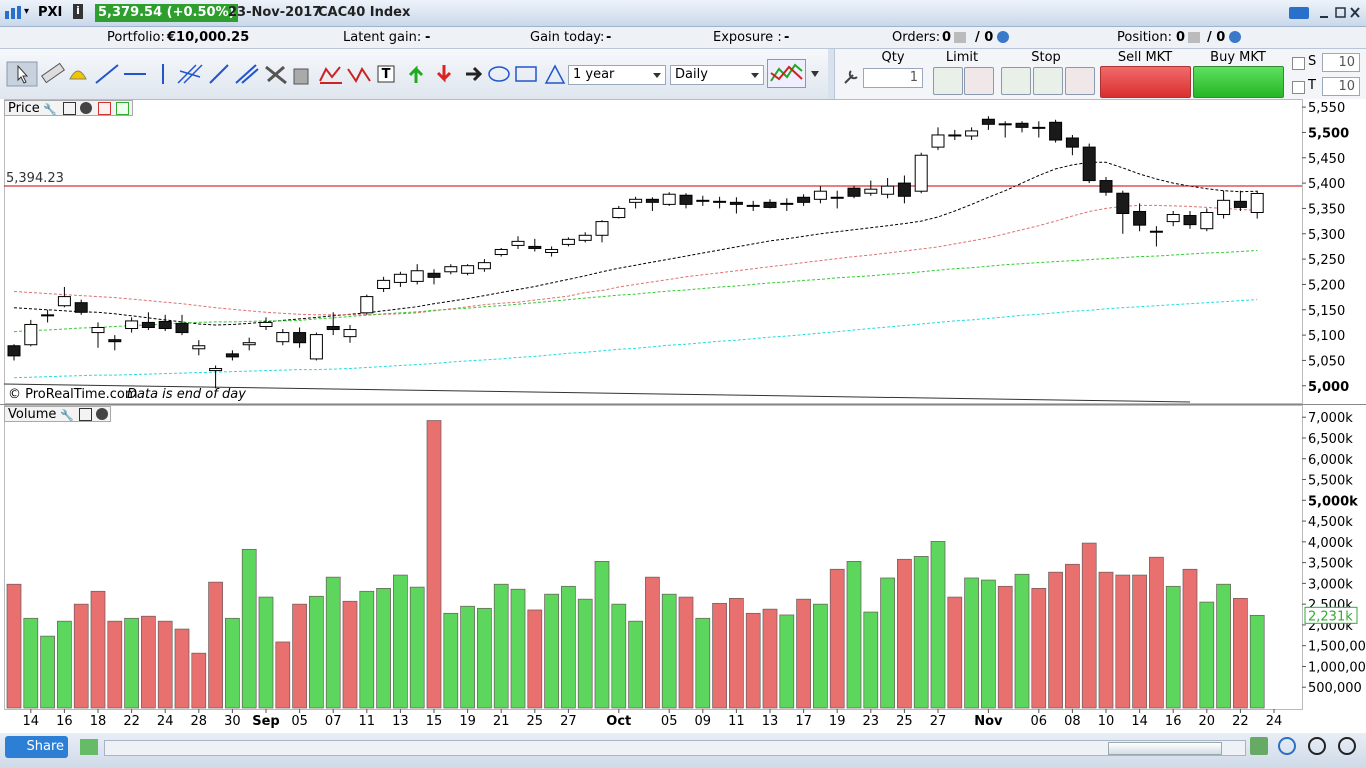  Describe the element at coordinates (85, 414) in the screenshot. I see `volume-window` at that location.